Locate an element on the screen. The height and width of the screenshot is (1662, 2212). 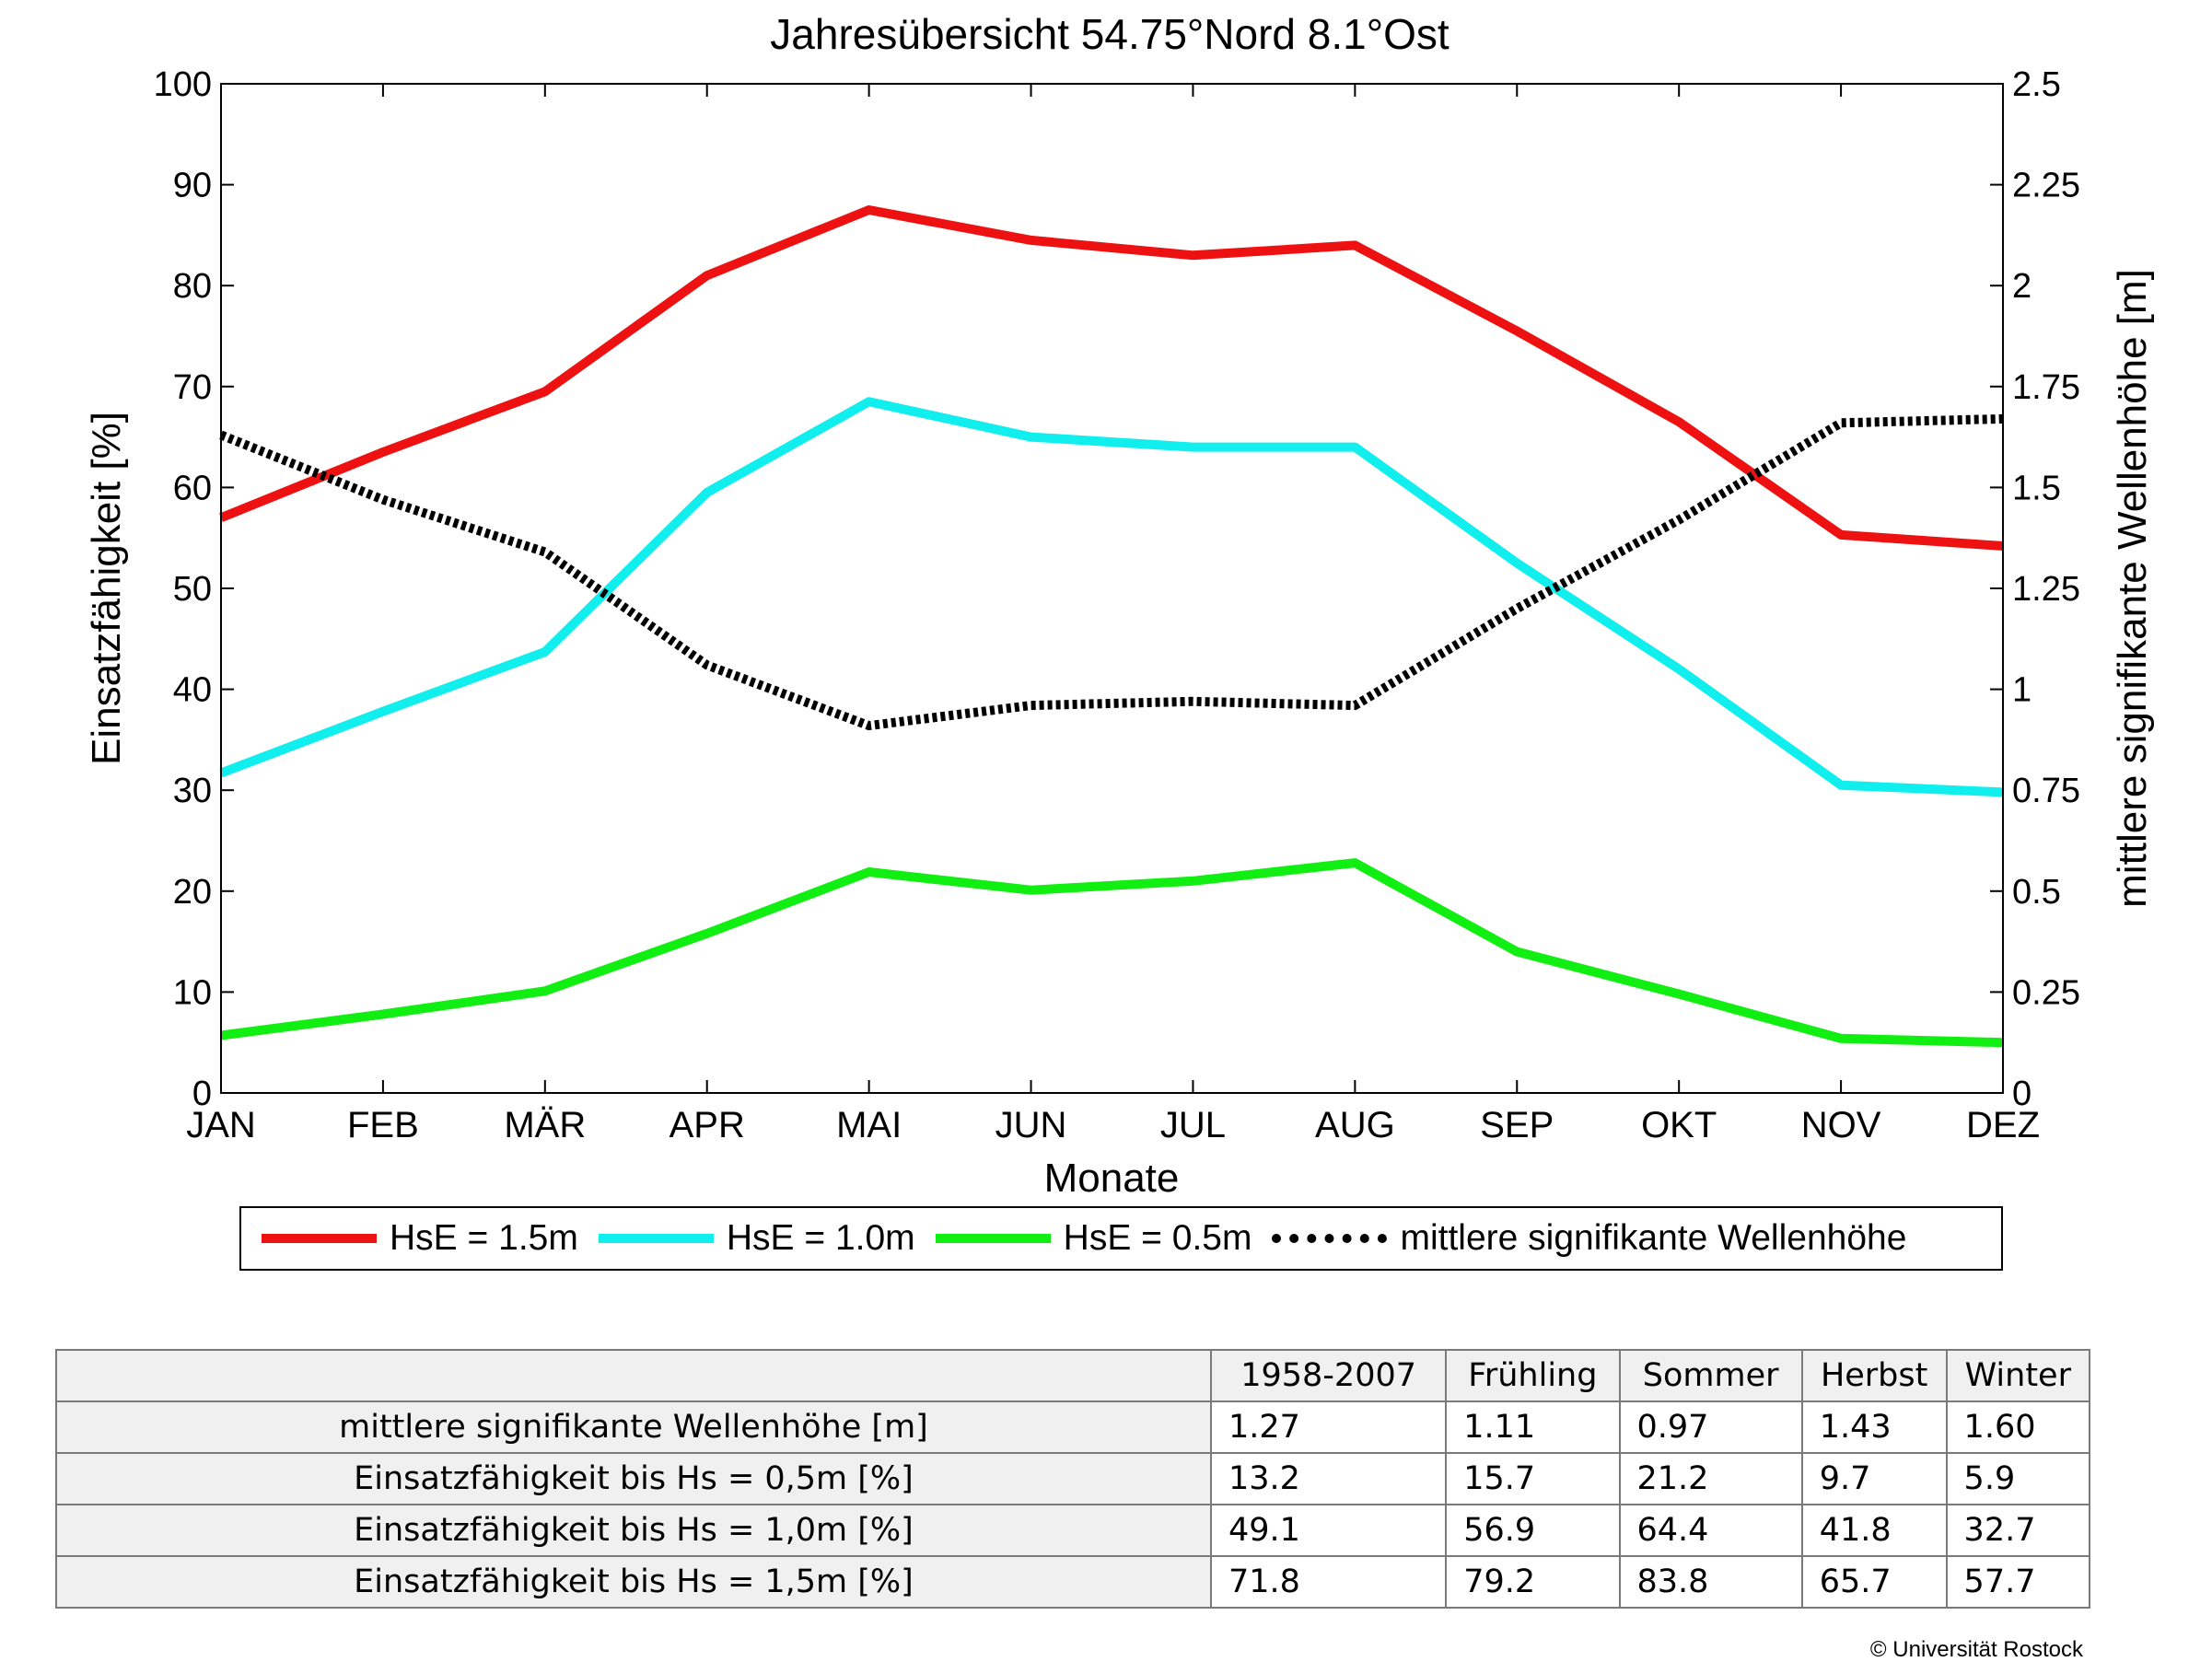
table-cell: 1.27 is located at coordinates (1328, 1427).